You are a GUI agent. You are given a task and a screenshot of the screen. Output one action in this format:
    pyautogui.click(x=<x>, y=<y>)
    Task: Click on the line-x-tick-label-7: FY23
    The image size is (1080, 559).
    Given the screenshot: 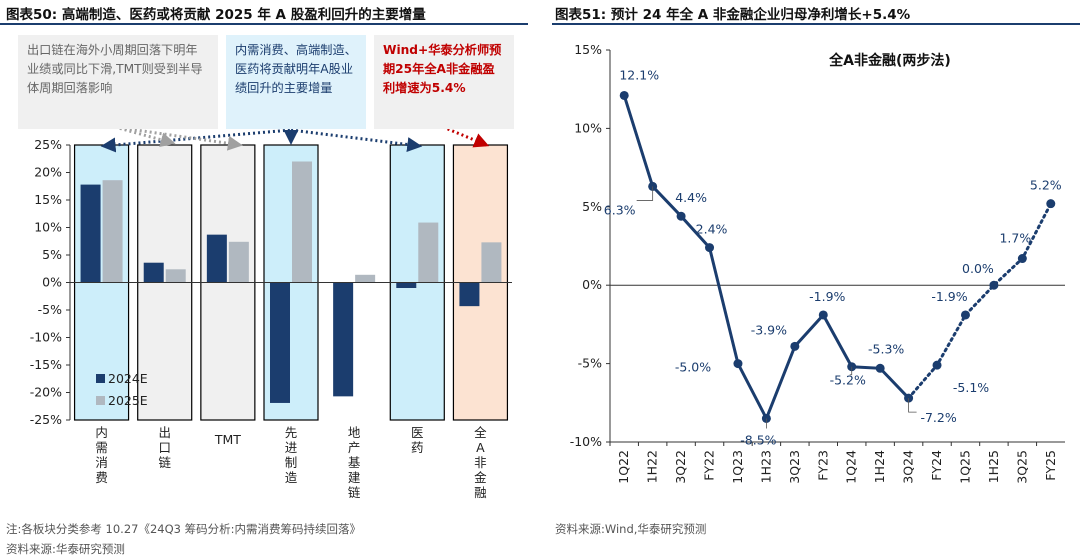 What is the action you would take?
    pyautogui.click(x=822, y=465)
    